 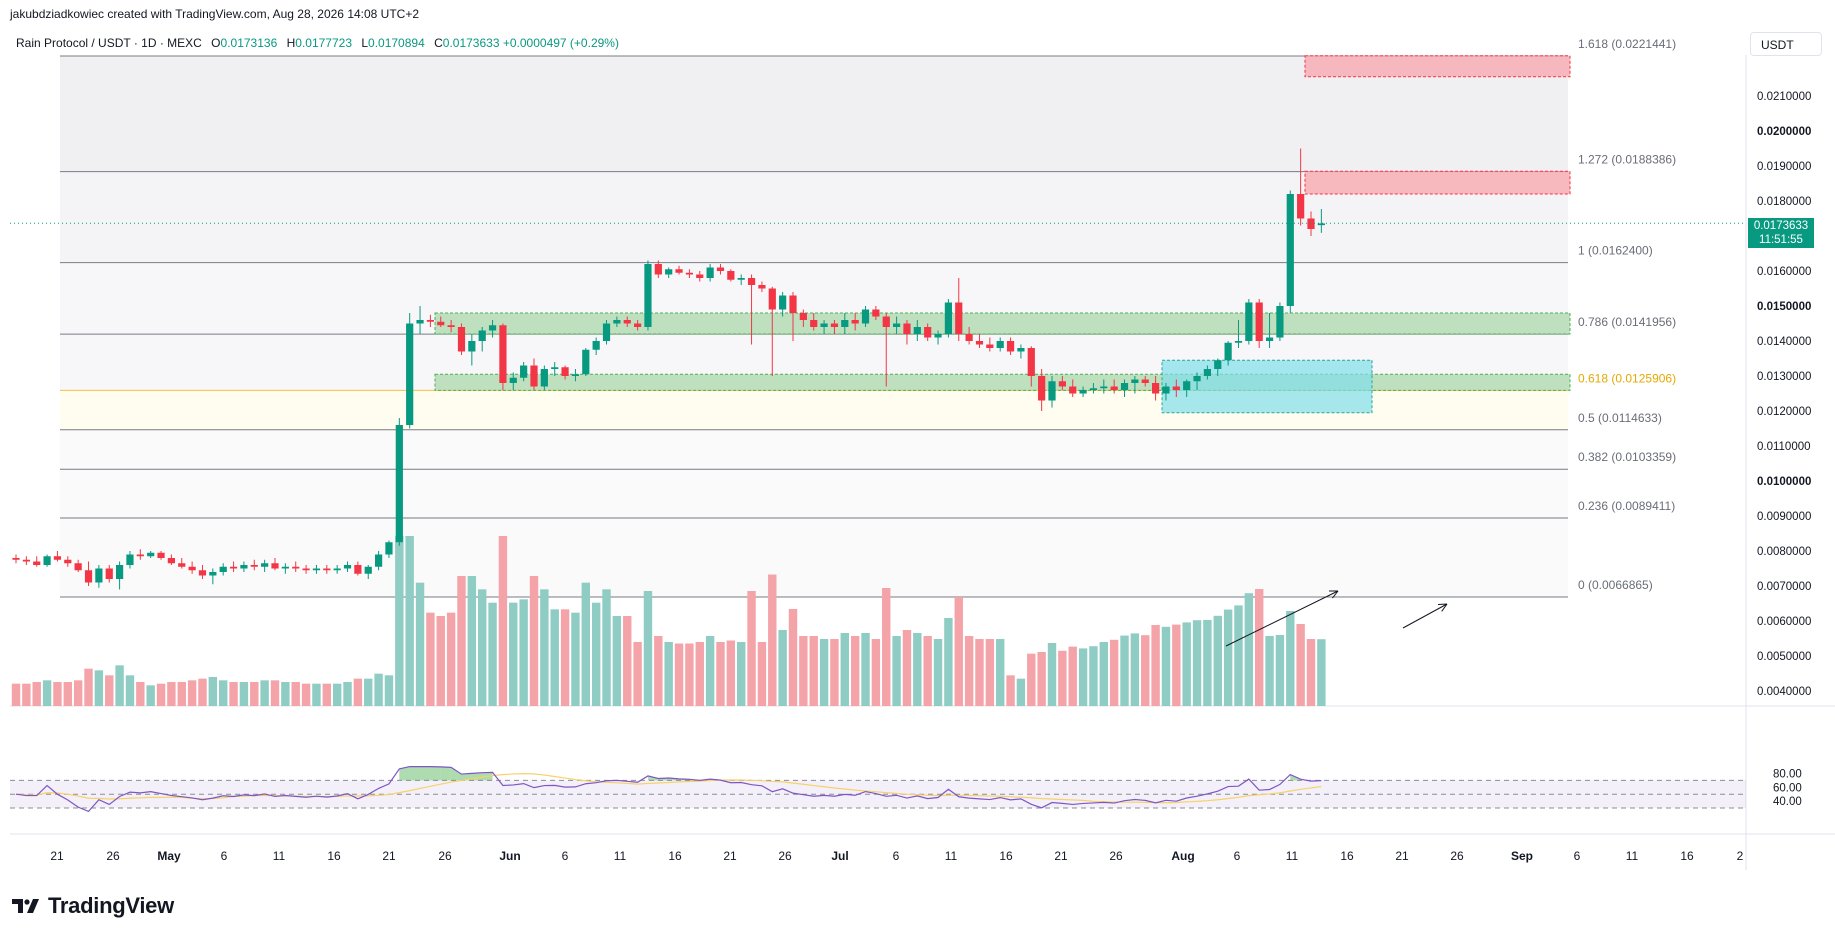 I want to click on symbol-title: Rain Protocol / USDT · 1D · MEXC, so click(x=109, y=43).